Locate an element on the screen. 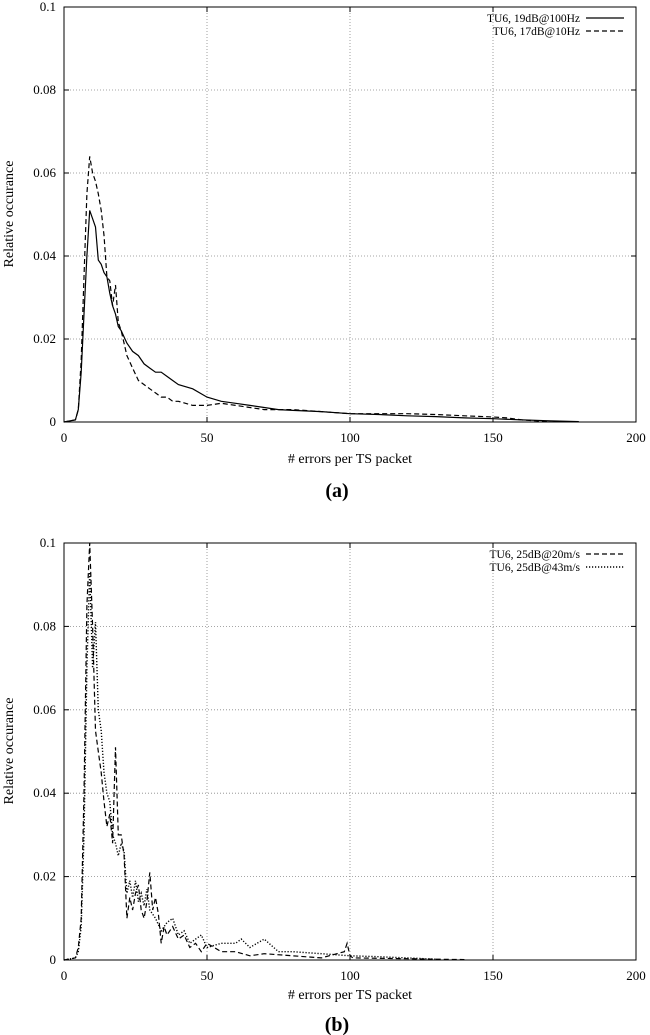  legend-entry: TU6, 19dB@100Hz is located at coordinates (533, 19).